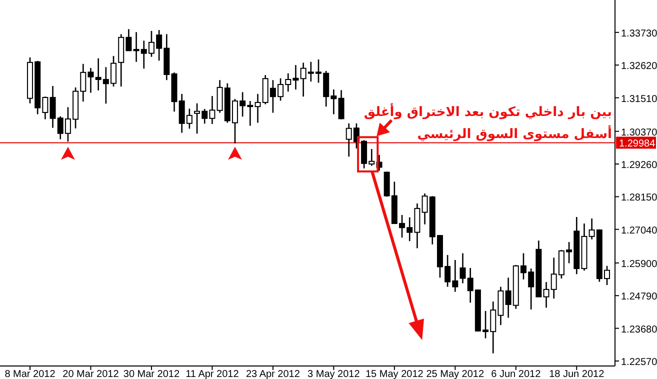  What do you see at coordinates (514, 133) in the screenshot?
I see `annotation: أسفل مستوى السوق الرئيسي` at bounding box center [514, 133].